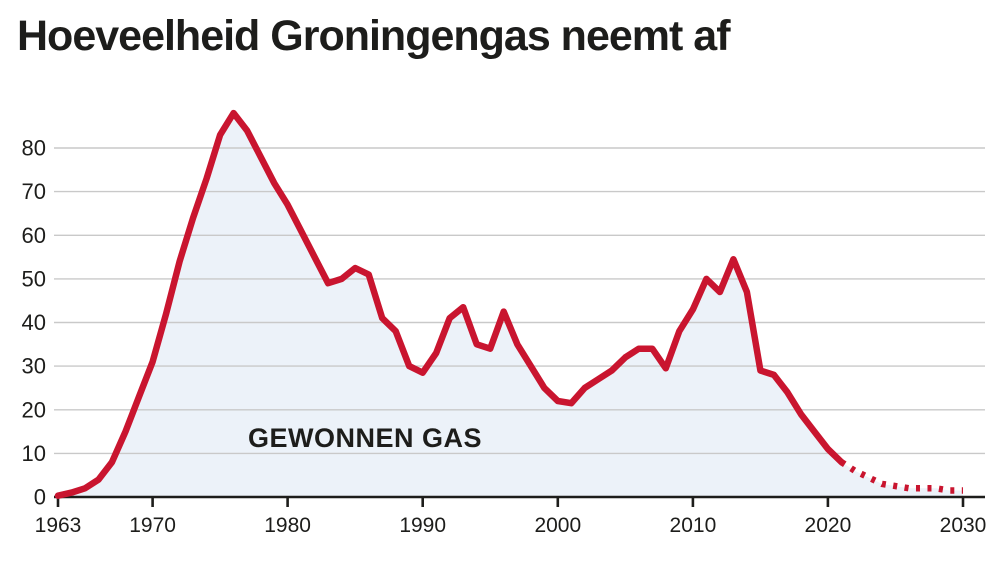 Image resolution: width=1000 pixels, height=572 pixels. I want to click on x-tick-label: 2010, so click(693, 525).